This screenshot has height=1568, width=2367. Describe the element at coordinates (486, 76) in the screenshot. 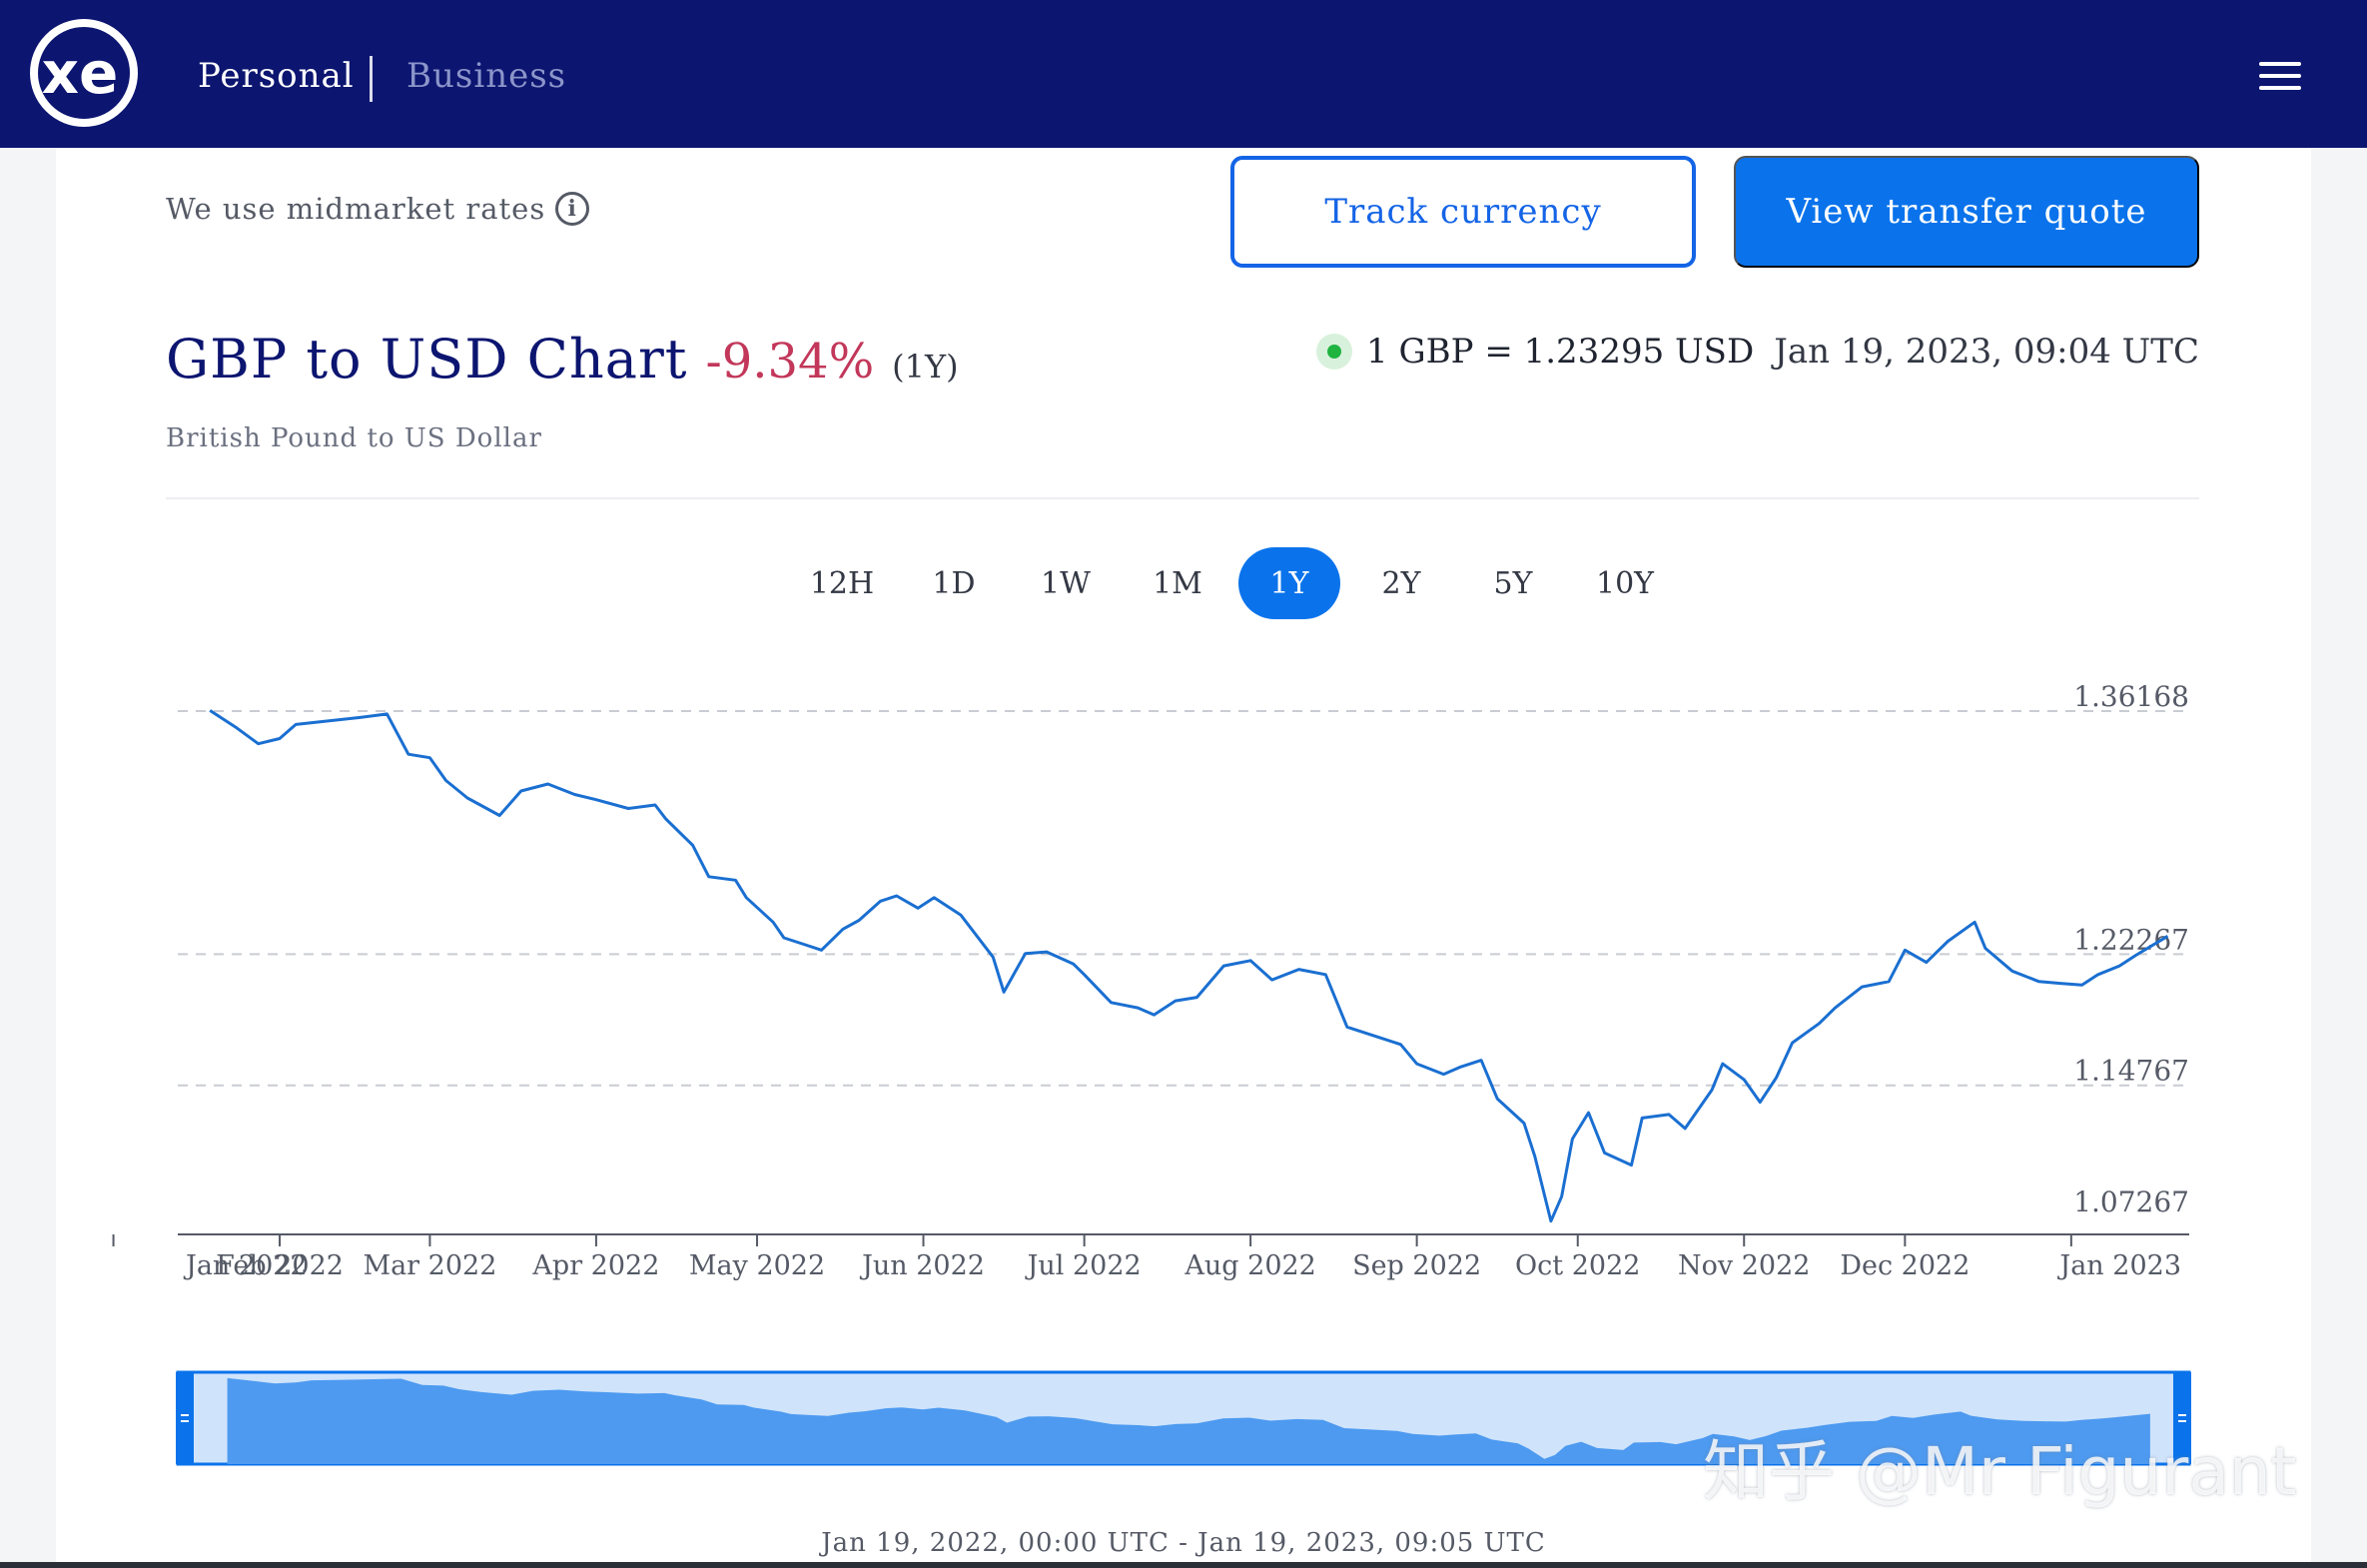

I see `nav-business-link: Business` at that location.